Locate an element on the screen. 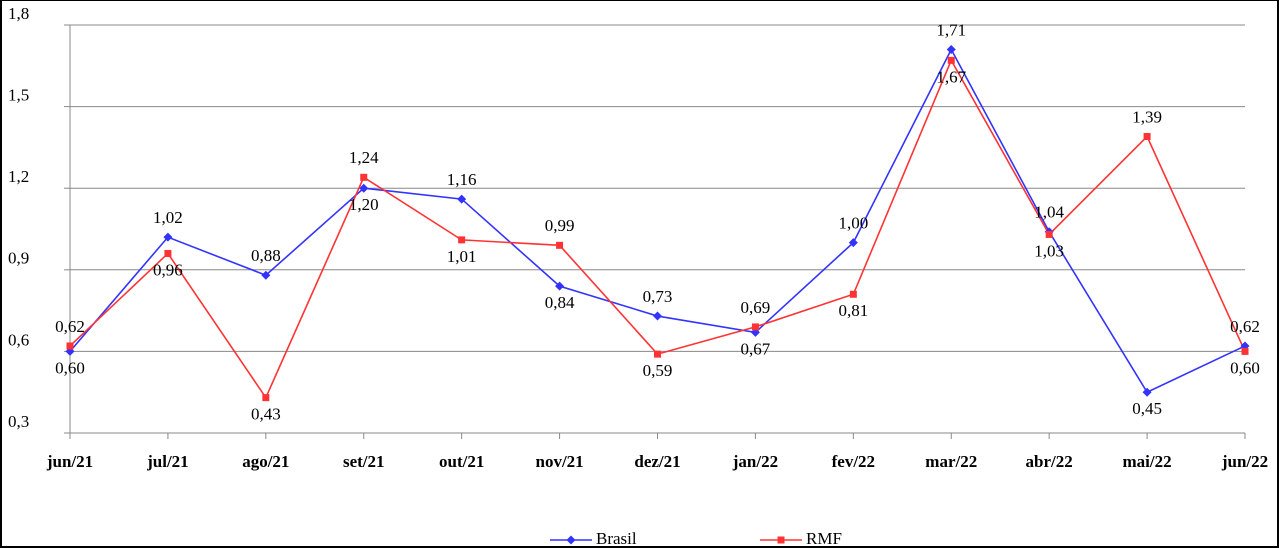 Image resolution: width=1279 pixels, height=548 pixels. x-tick-label: mai/22 is located at coordinates (1147, 461).